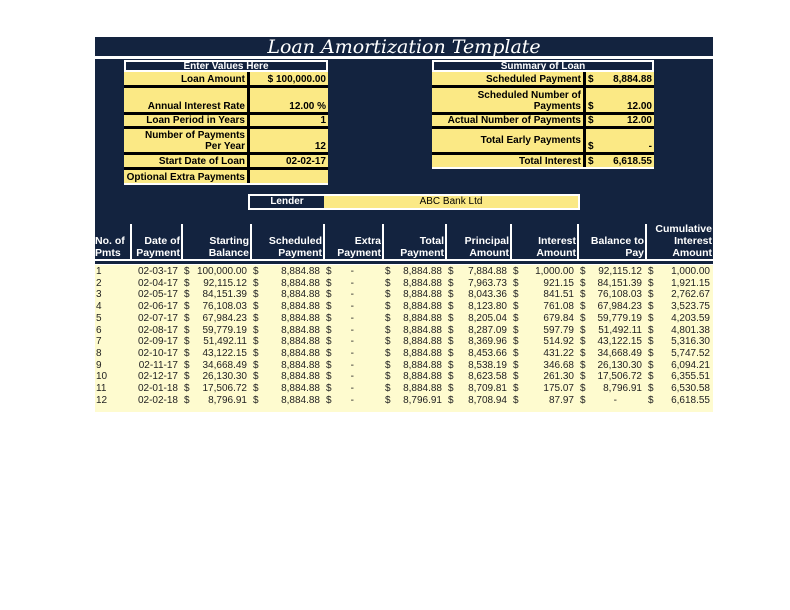  What do you see at coordinates (227, 400) in the screenshot?
I see `cell-value: 8,796.91` at bounding box center [227, 400].